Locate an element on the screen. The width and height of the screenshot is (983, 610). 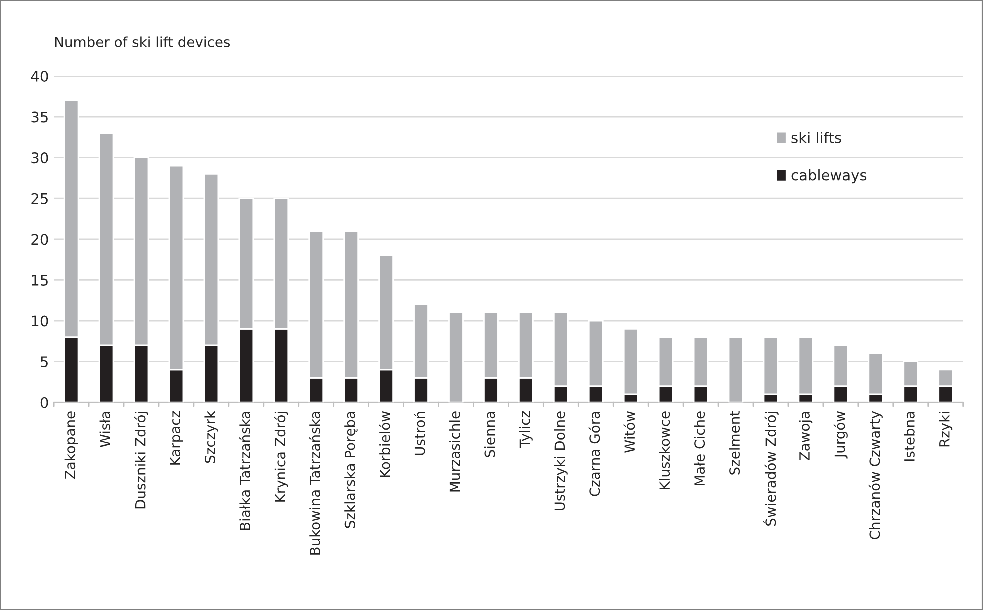
x-tick-label: Korbielów is located at coordinates (384, 445).